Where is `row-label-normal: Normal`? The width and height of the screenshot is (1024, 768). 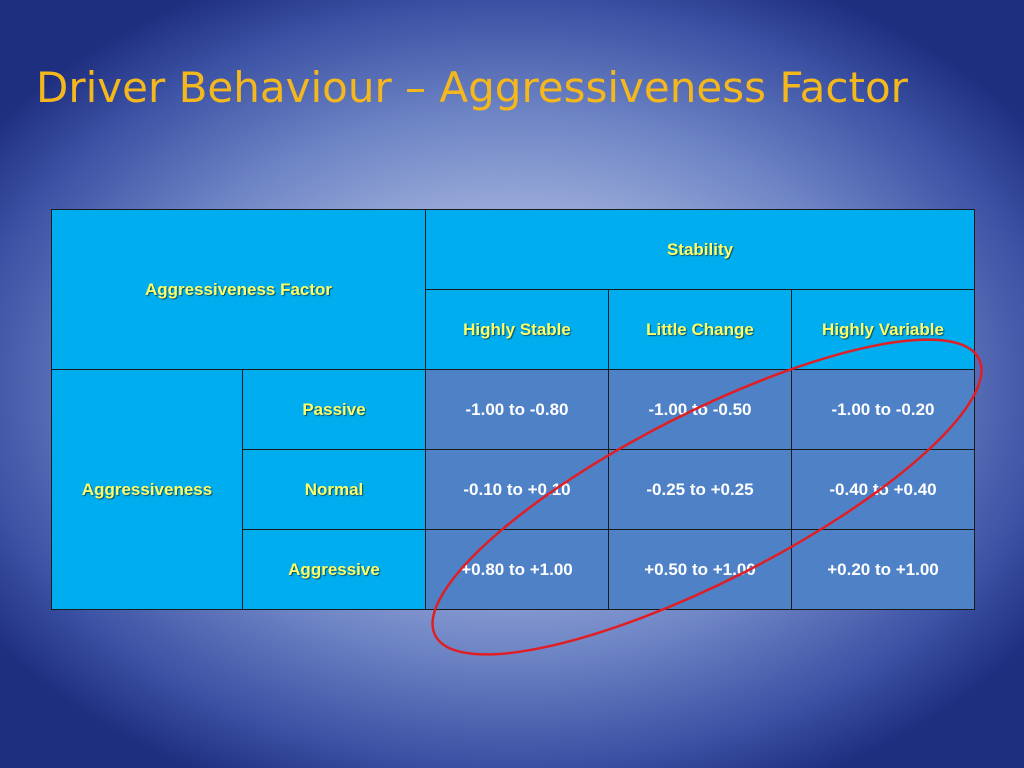 row-label-normal: Normal is located at coordinates (334, 489).